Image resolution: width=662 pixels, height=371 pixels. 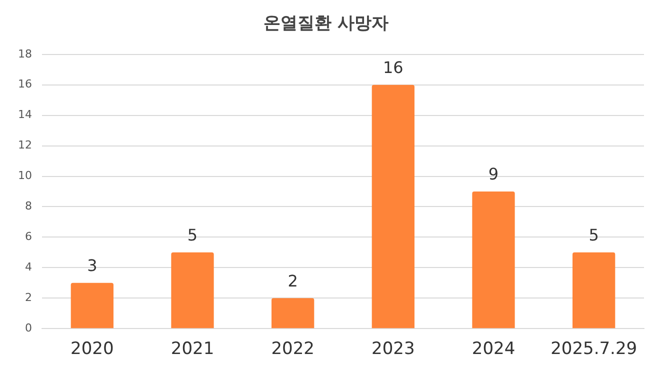 What do you see at coordinates (28, 237) in the screenshot?
I see `y-tick-label: 6` at bounding box center [28, 237].